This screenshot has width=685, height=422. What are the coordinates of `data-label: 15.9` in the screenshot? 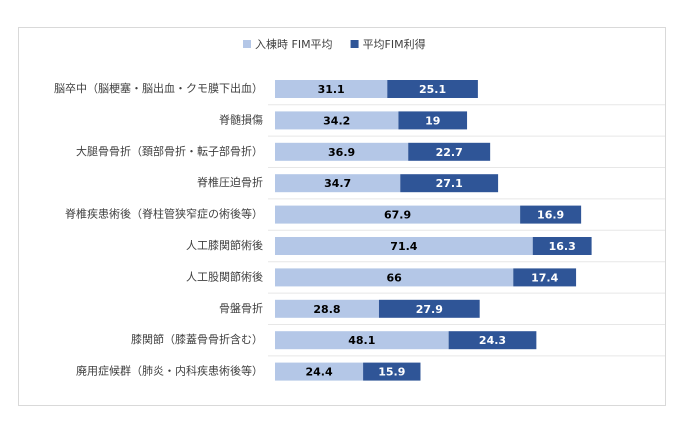 It's located at (391, 372).